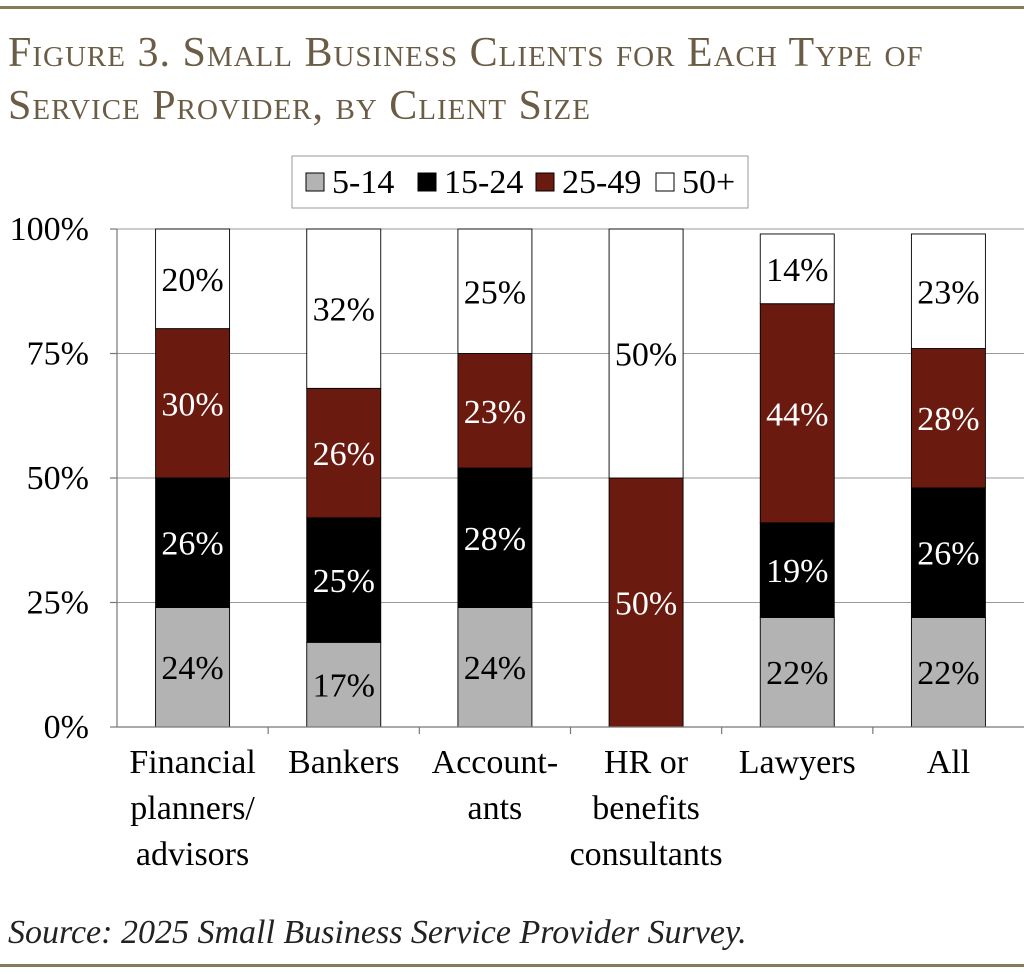 Image resolution: width=1024 pixels, height=974 pixels. What do you see at coordinates (512, 7) in the screenshot?
I see `top-rule` at bounding box center [512, 7].